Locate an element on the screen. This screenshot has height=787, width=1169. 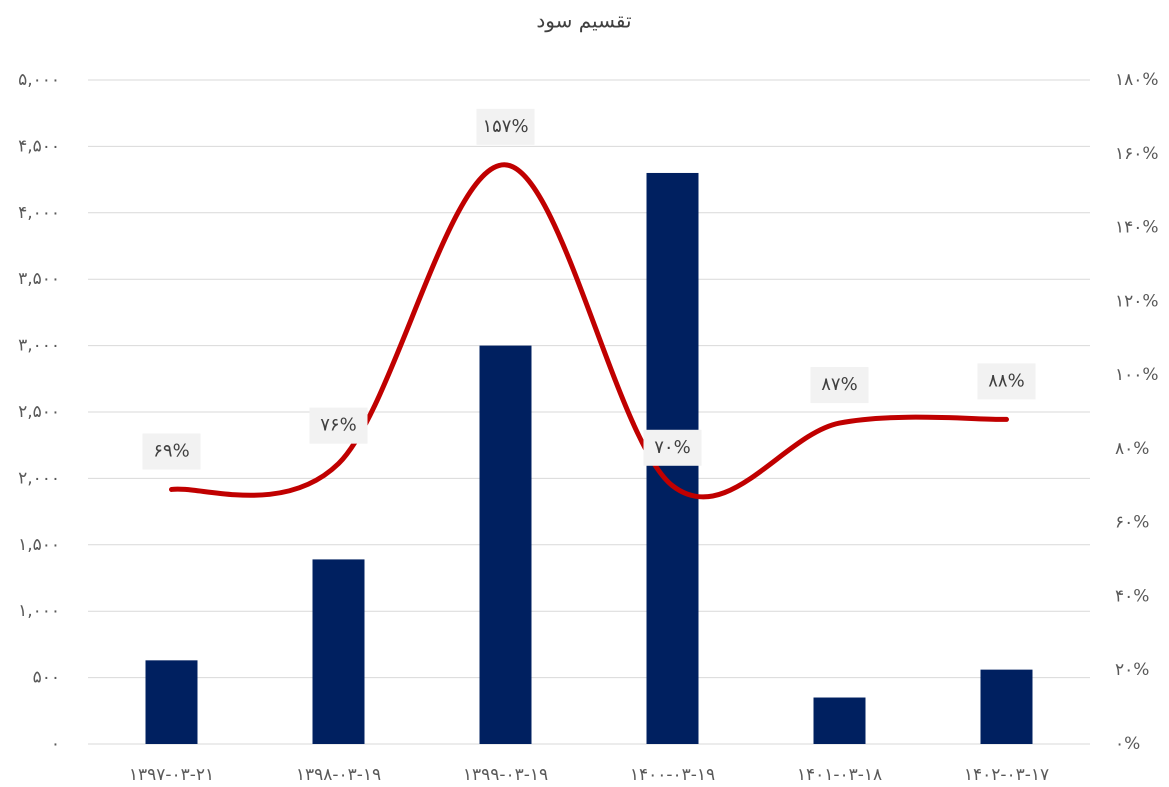
y2-tick-label: ۰% is located at coordinates (1127, 744).